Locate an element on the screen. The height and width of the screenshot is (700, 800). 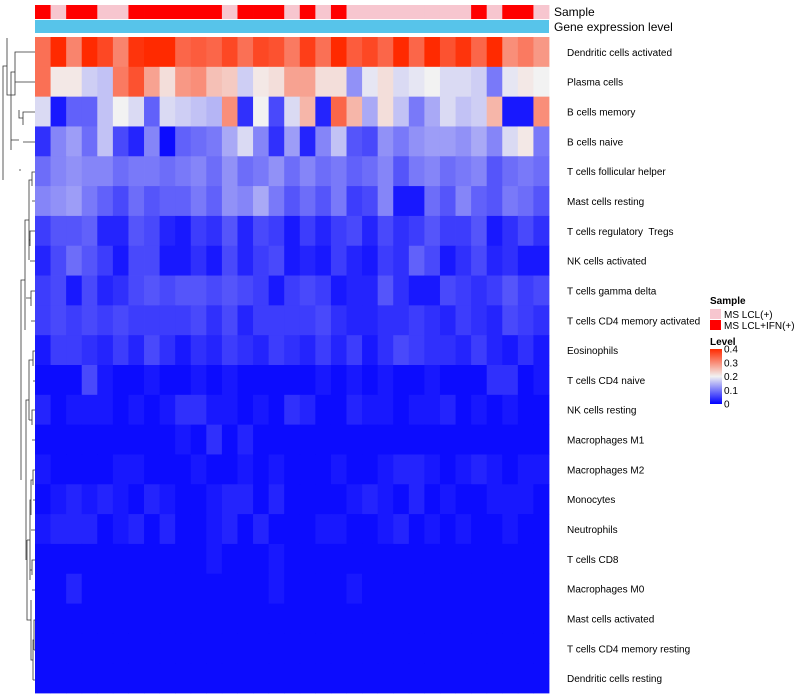
row-label: Eosinophils is located at coordinates (592, 351).